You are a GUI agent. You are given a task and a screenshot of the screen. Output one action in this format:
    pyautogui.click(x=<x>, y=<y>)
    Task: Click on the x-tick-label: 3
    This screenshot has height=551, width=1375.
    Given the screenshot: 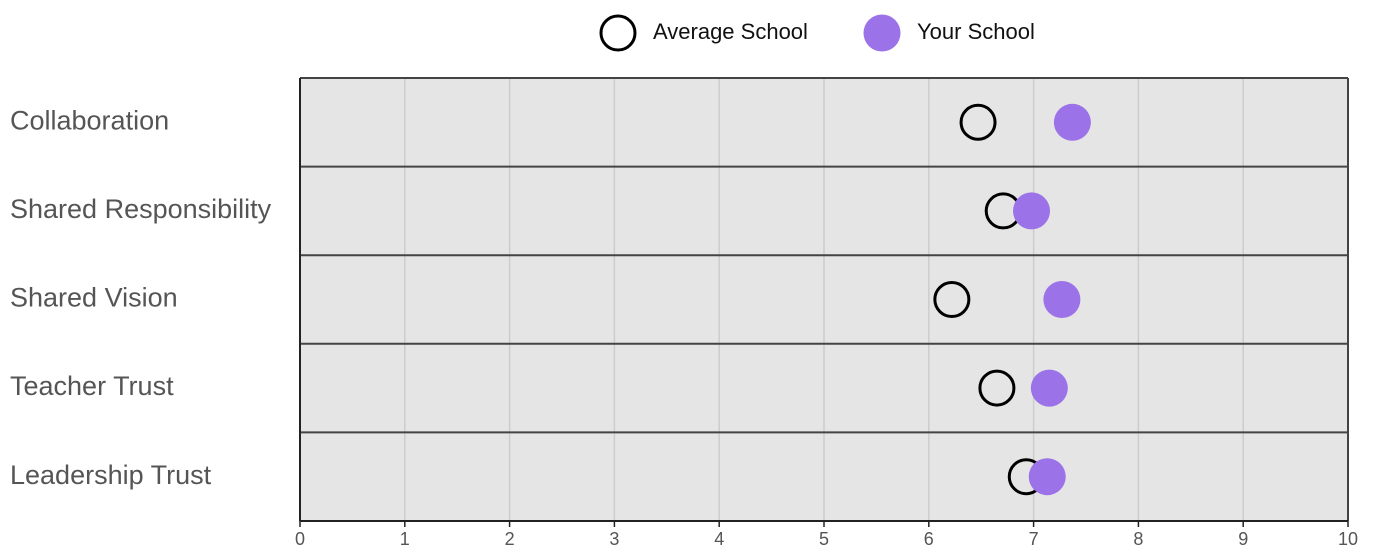 What is the action you would take?
    pyautogui.click(x=614, y=539)
    